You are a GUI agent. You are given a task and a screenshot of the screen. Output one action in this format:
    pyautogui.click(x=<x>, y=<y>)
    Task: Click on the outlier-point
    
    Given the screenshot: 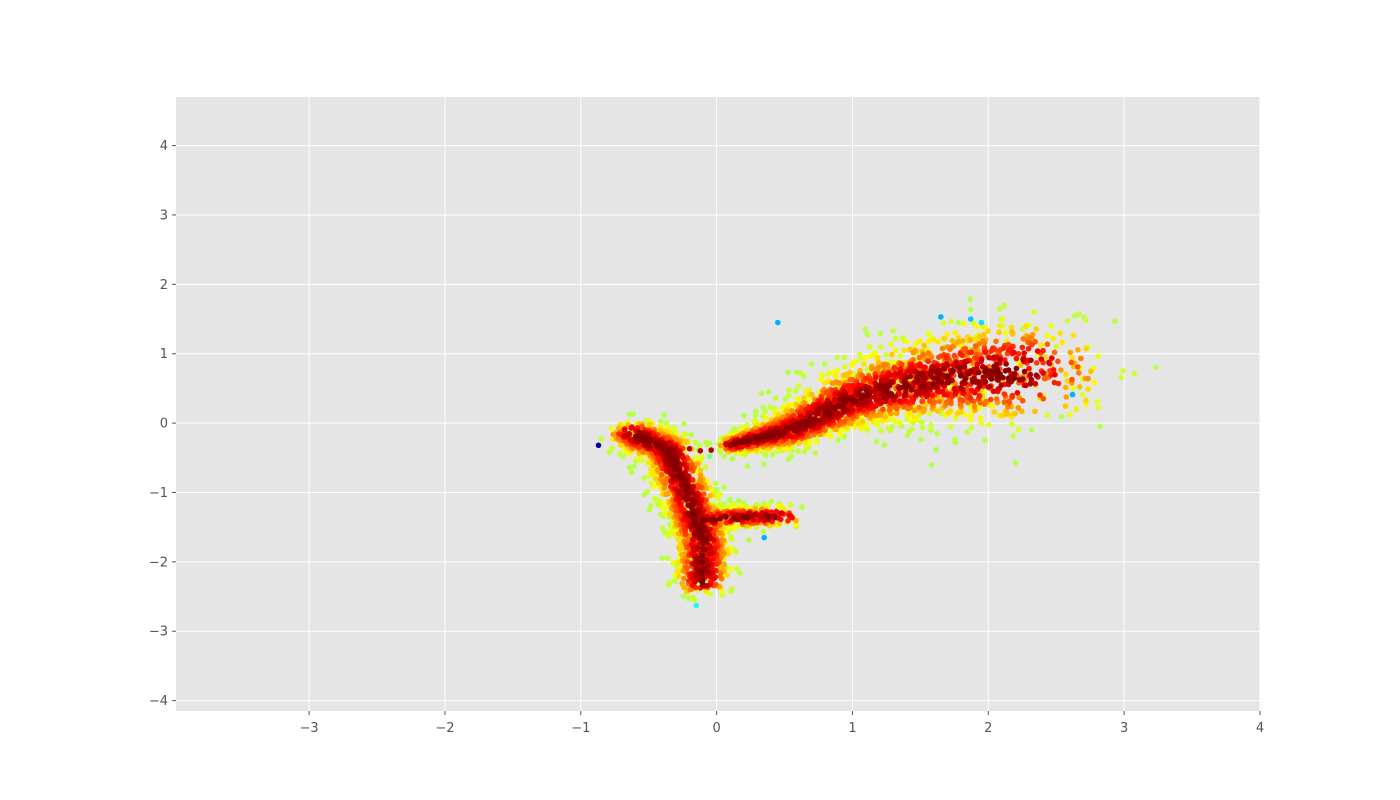 What is the action you would take?
    pyautogui.click(x=598, y=445)
    